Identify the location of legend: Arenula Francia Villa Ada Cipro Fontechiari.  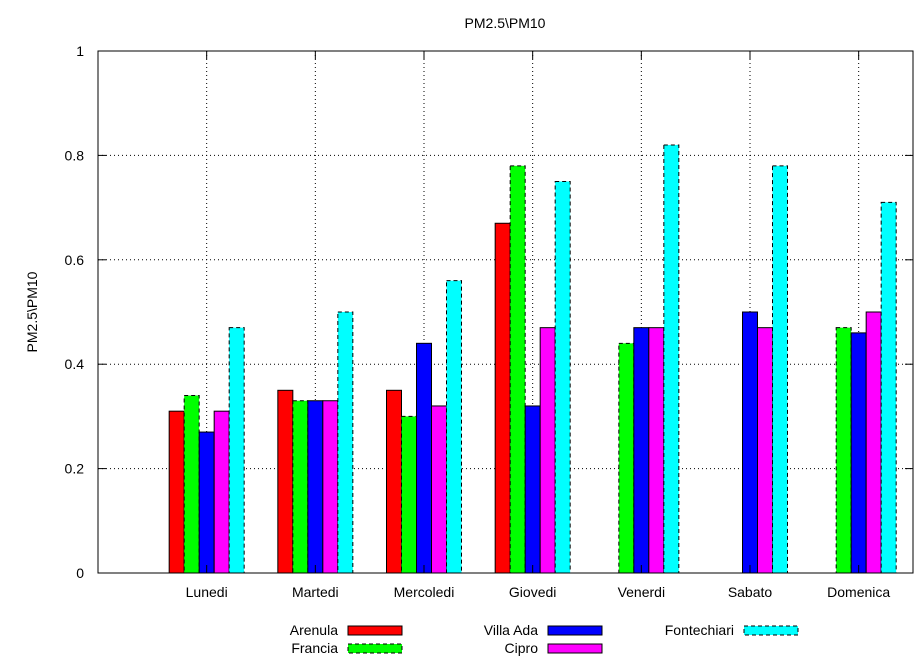
(544, 639).